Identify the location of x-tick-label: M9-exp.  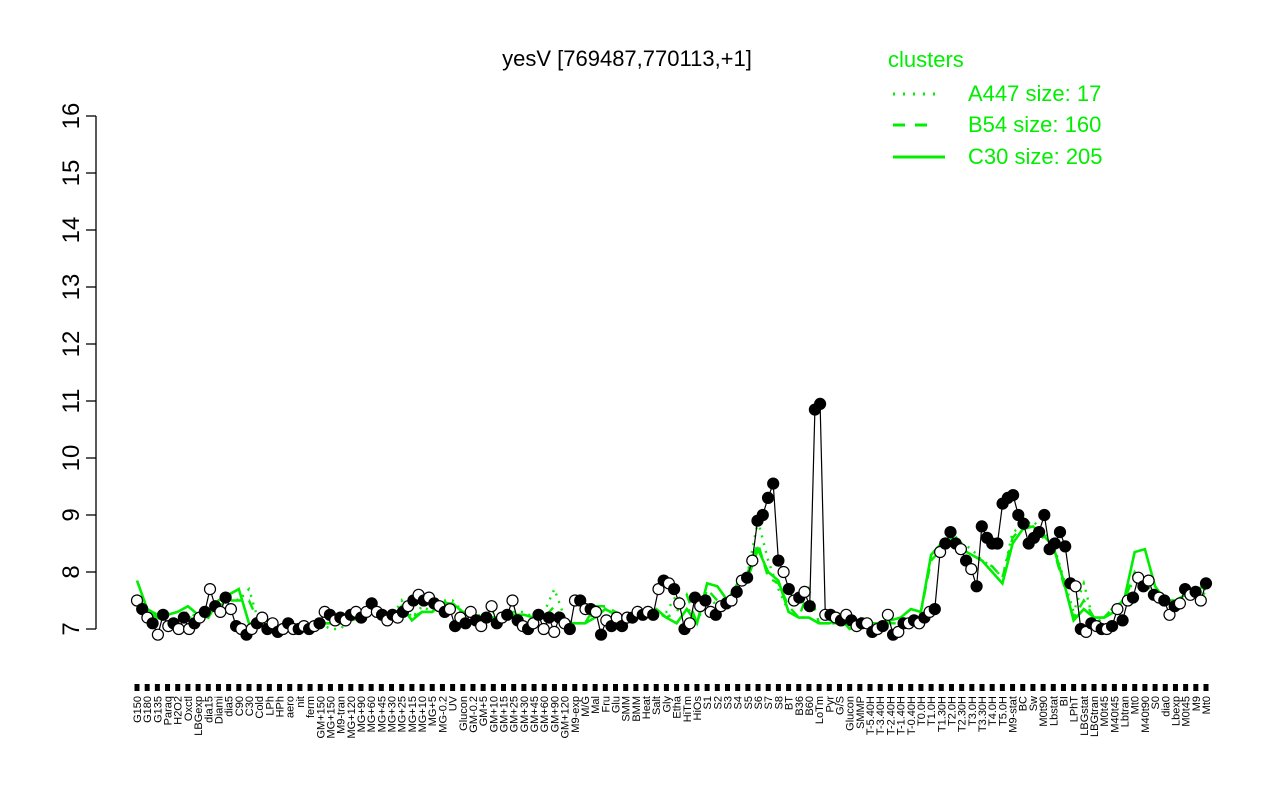
(576, 714).